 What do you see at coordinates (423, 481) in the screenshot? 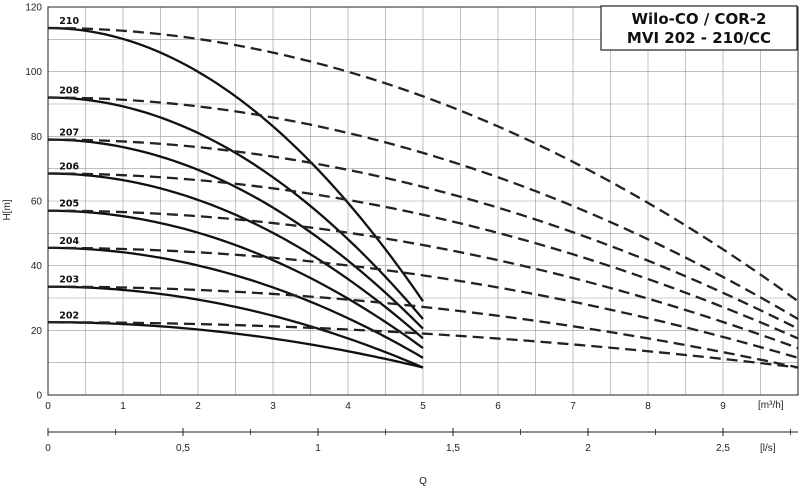
I see `x-axis-title: Q` at bounding box center [423, 481].